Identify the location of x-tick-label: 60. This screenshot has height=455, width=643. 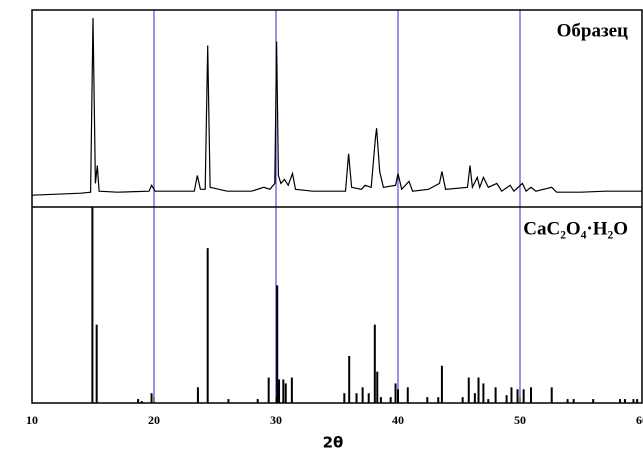
(639, 420).